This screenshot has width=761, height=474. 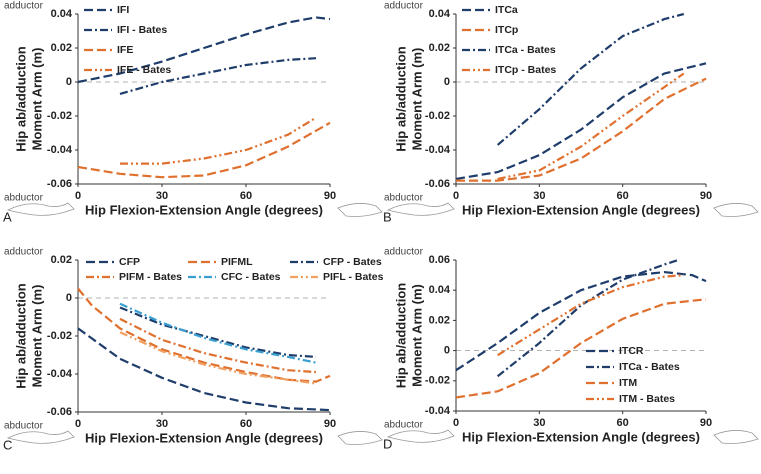 I want to click on panel-label: C, so click(x=7, y=444).